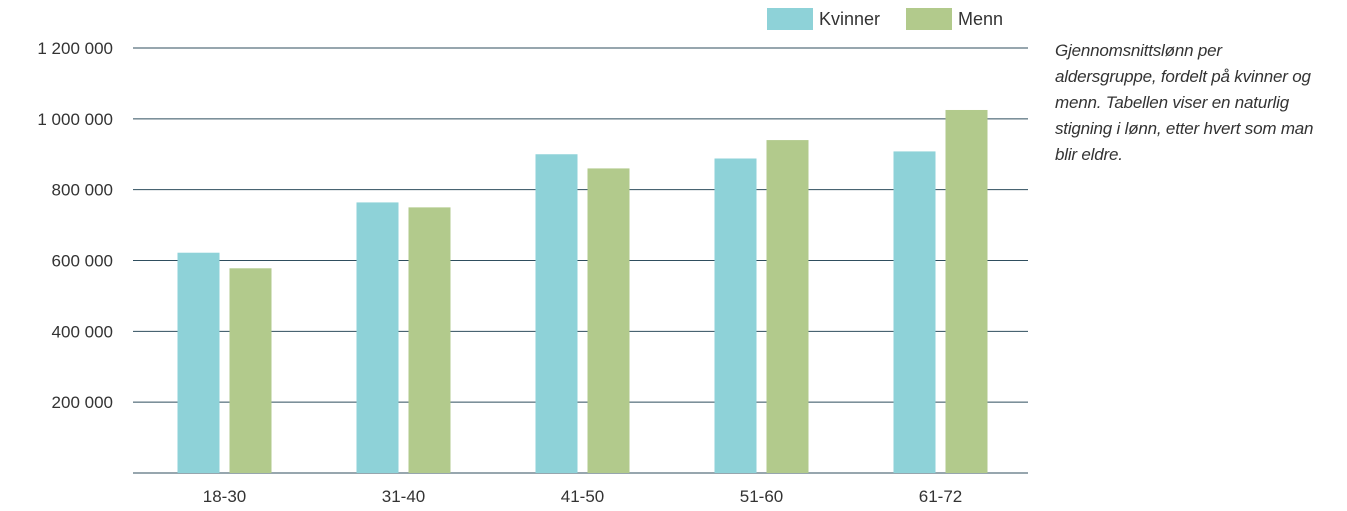  Describe the element at coordinates (82, 261) in the screenshot. I see `y-tick-label: 600 000` at that location.